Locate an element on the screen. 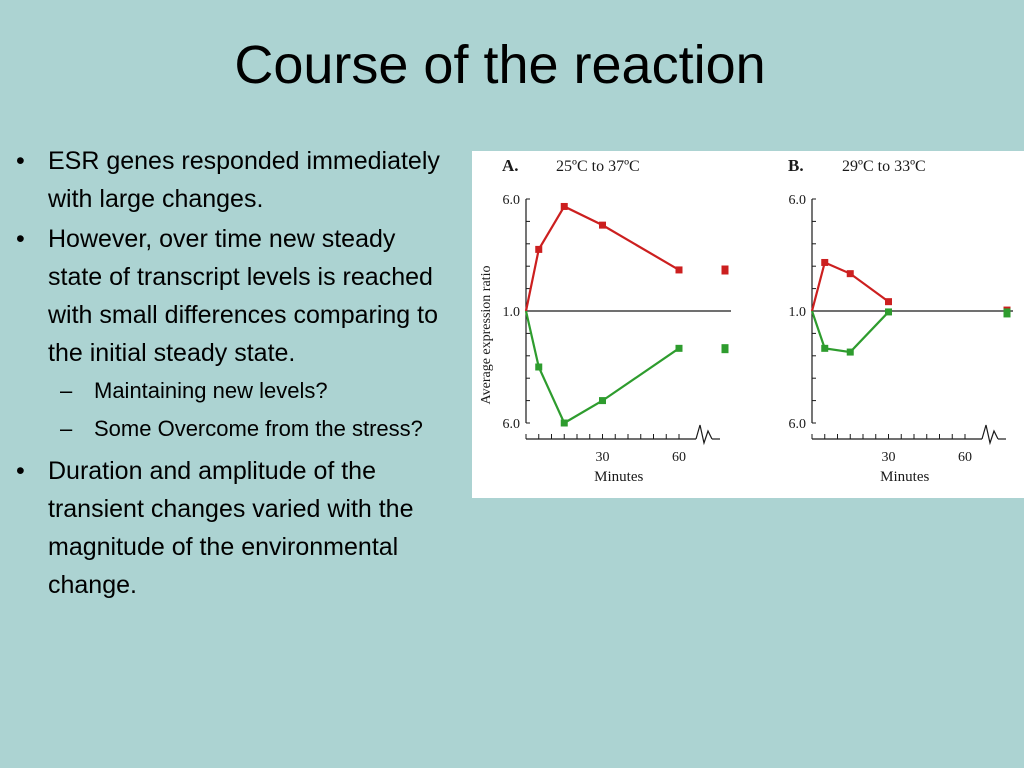 The image size is (1024, 768). panel-letter: A. is located at coordinates (510, 165).